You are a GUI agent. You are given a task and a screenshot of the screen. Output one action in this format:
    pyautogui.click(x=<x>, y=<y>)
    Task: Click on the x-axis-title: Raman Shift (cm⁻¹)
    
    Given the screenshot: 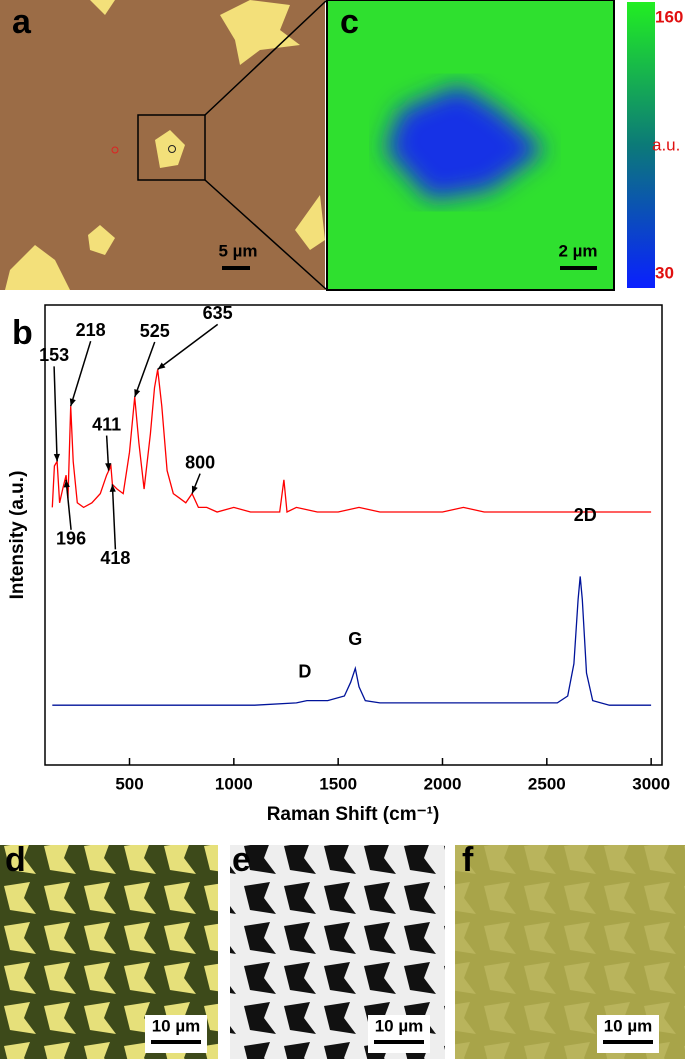 What is the action you would take?
    pyautogui.click(x=353, y=814)
    